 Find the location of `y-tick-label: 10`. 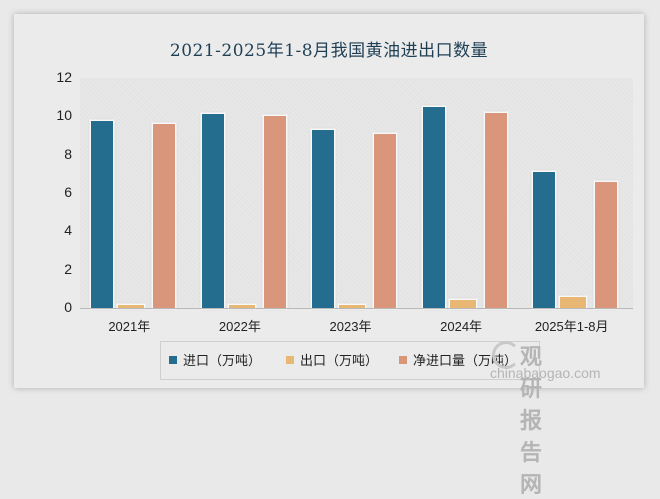

y-tick-label: 10 is located at coordinates (64, 115).